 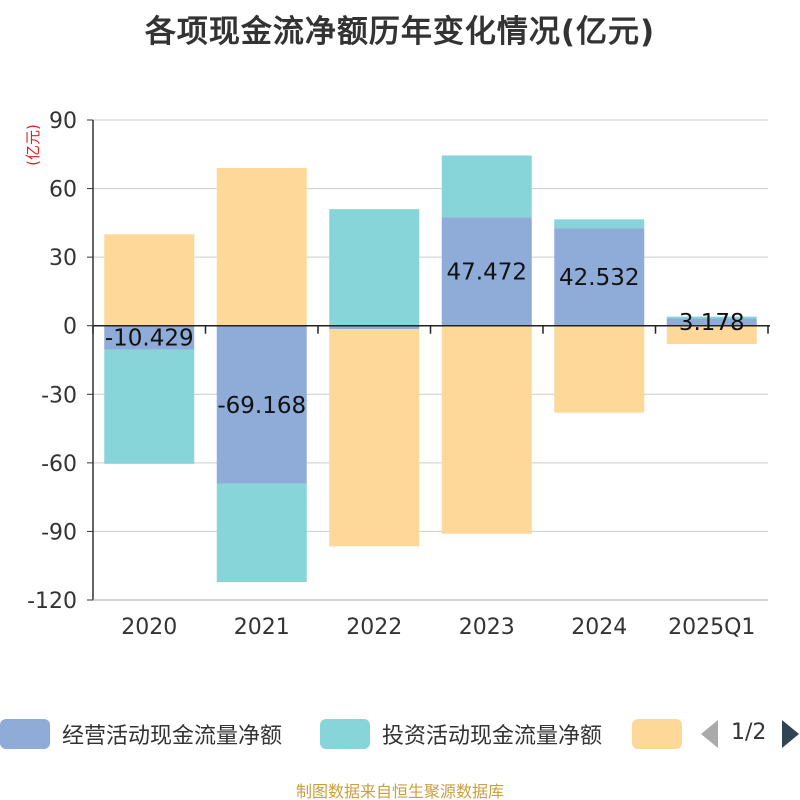 I want to click on legend-label-investing: 投资活动现金流量净额, so click(x=492, y=736).